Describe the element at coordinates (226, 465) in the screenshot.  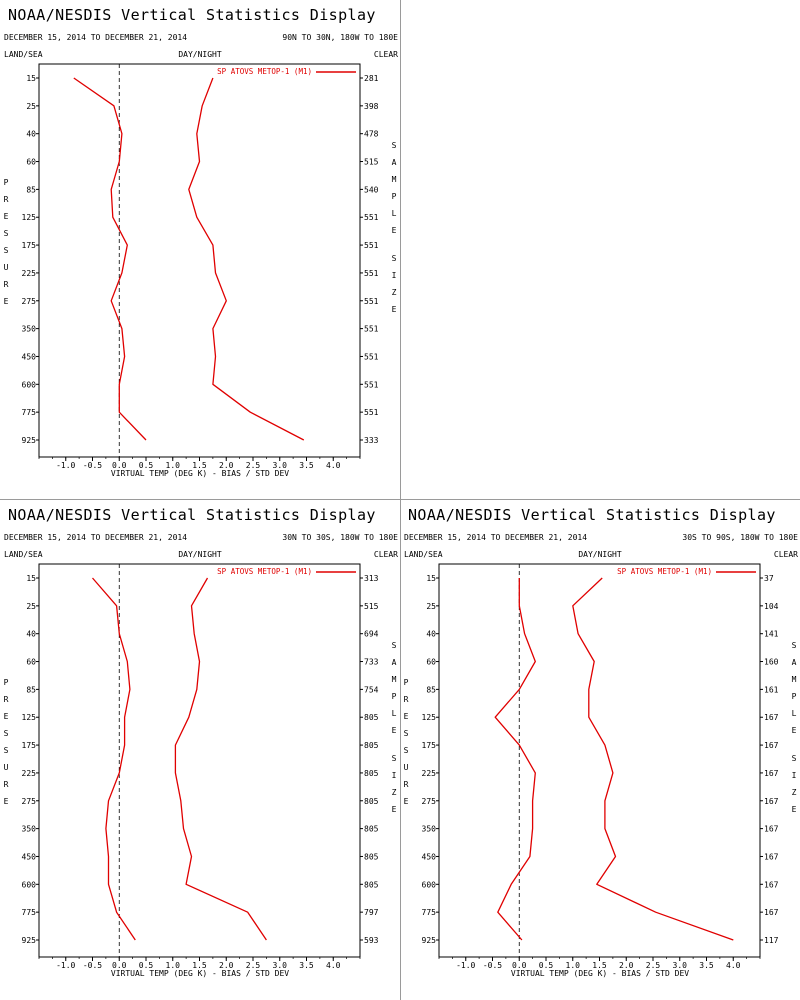
I see `x-tick-label: 2.0` at that location.